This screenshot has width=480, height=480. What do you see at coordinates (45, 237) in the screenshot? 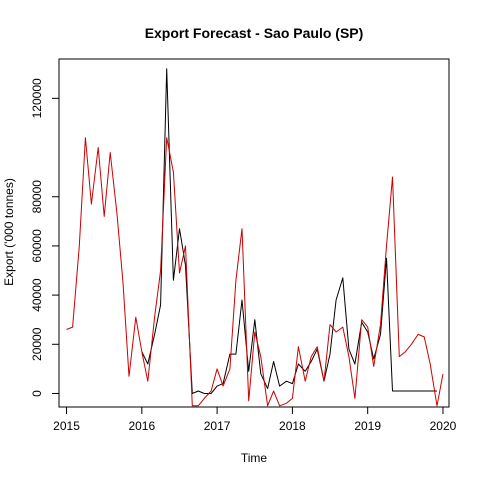
I see `y-axis: 0 20000 40000 60000 80000 120000` at bounding box center [45, 237].